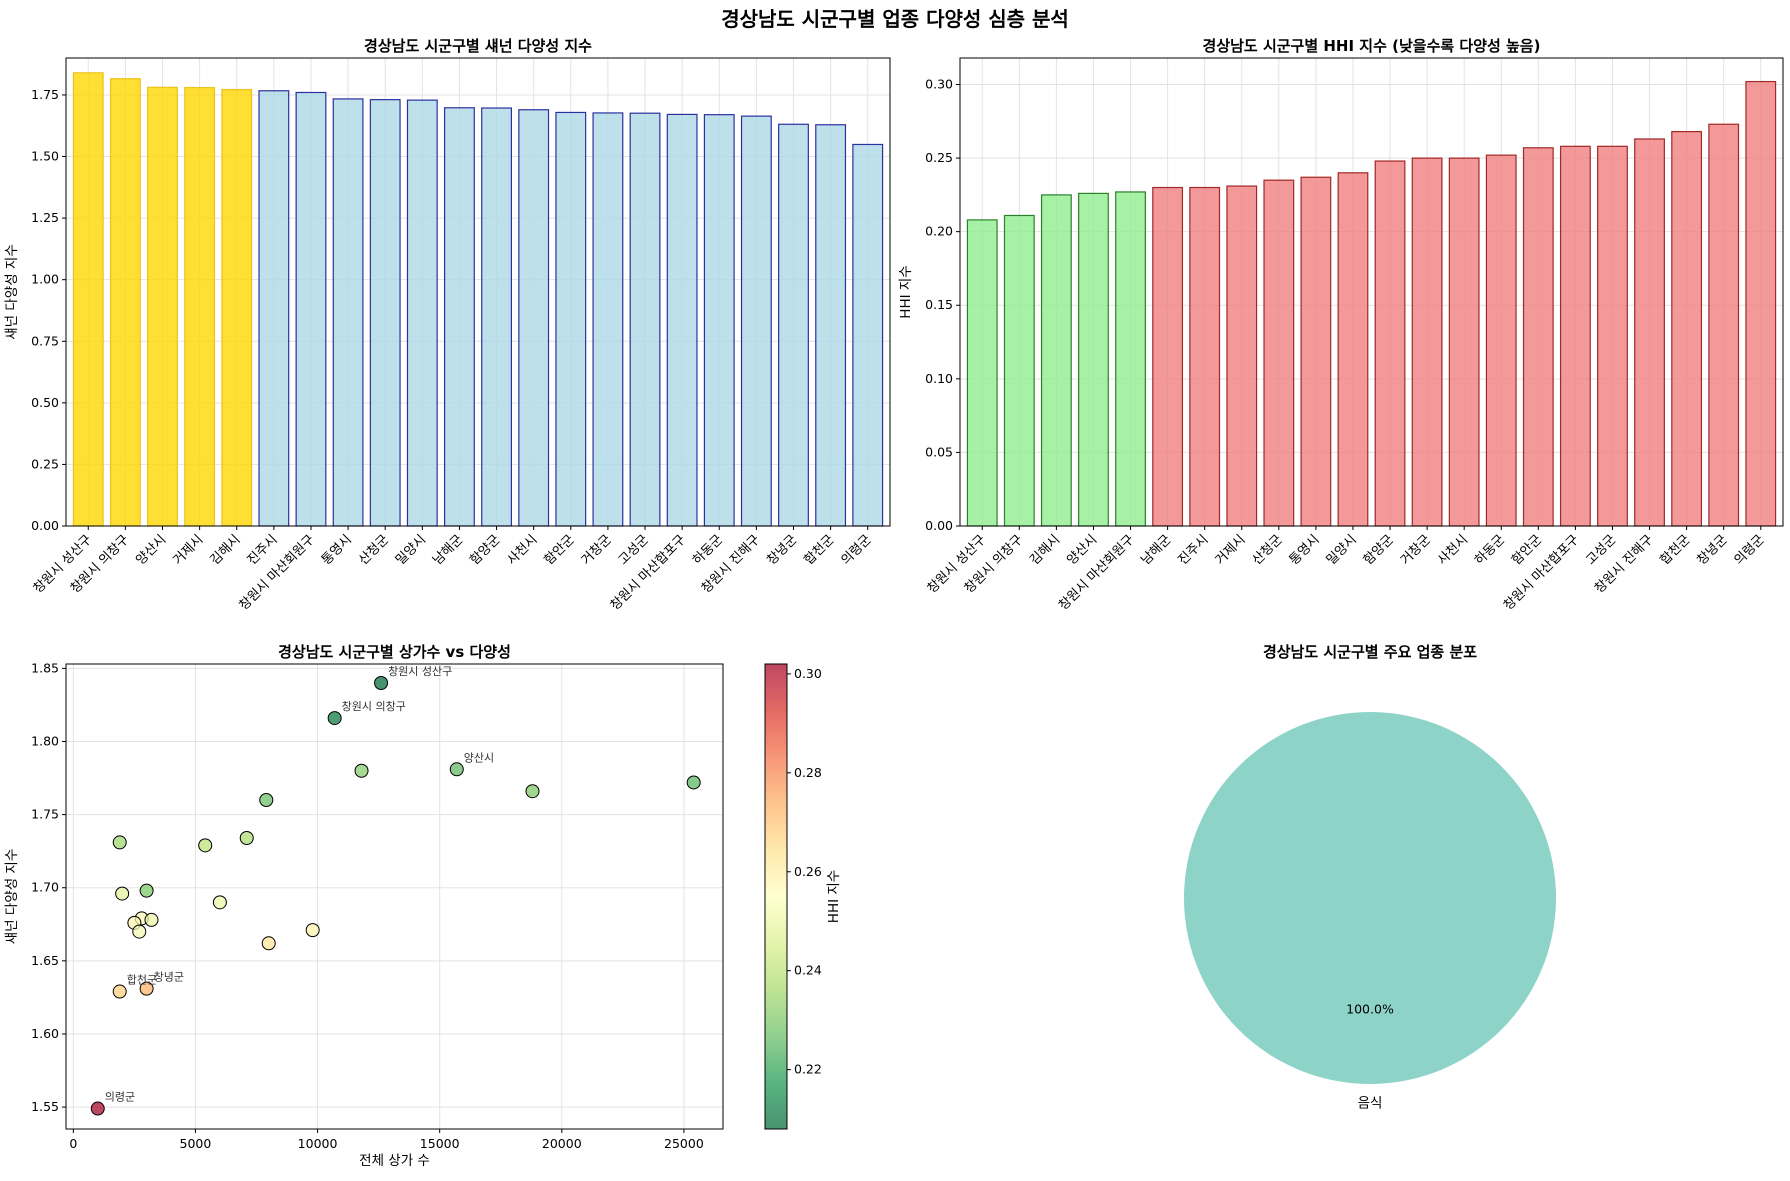 Image resolution: width=1790 pixels, height=1181 pixels. What do you see at coordinates (337, 550) in the screenshot?
I see `x-tick-label: 통영시` at bounding box center [337, 550].